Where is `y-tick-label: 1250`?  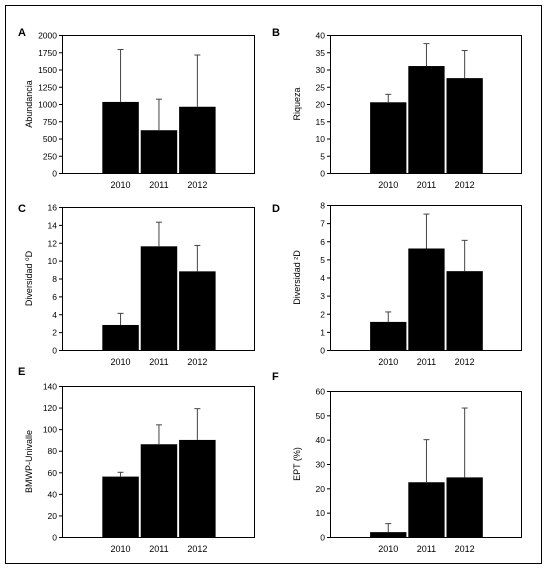 y-tick-label: 1250 is located at coordinates (47, 87).